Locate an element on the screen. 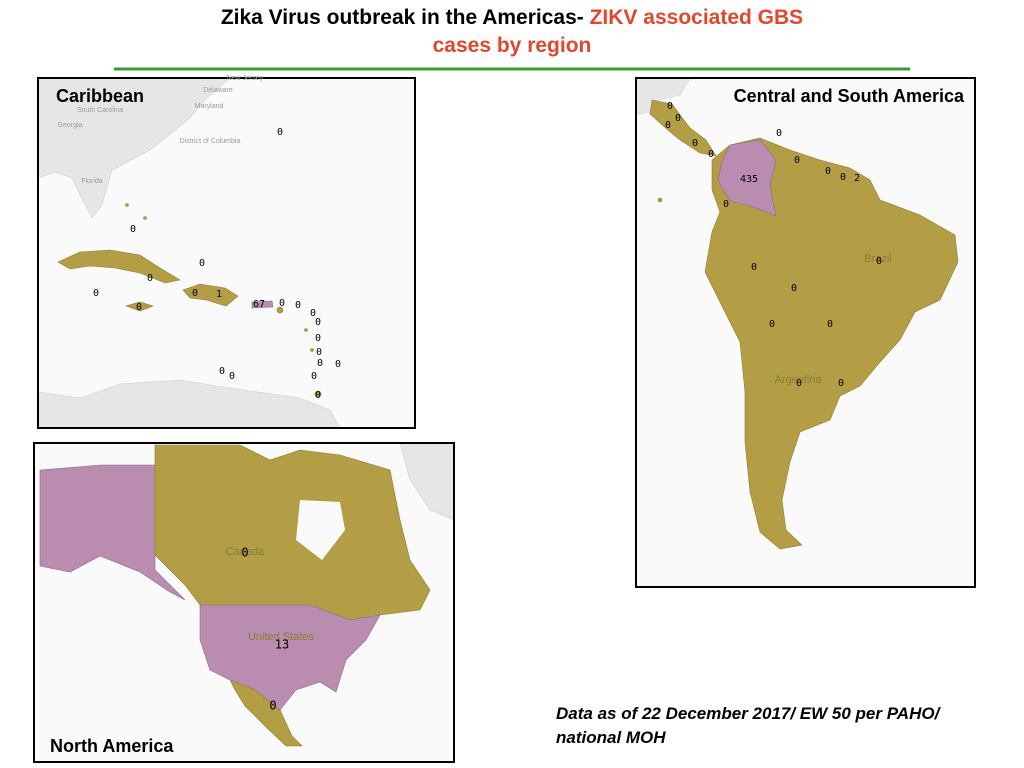 This screenshot has width=1024, height=768. map-label: Brazil is located at coordinates (878, 259).